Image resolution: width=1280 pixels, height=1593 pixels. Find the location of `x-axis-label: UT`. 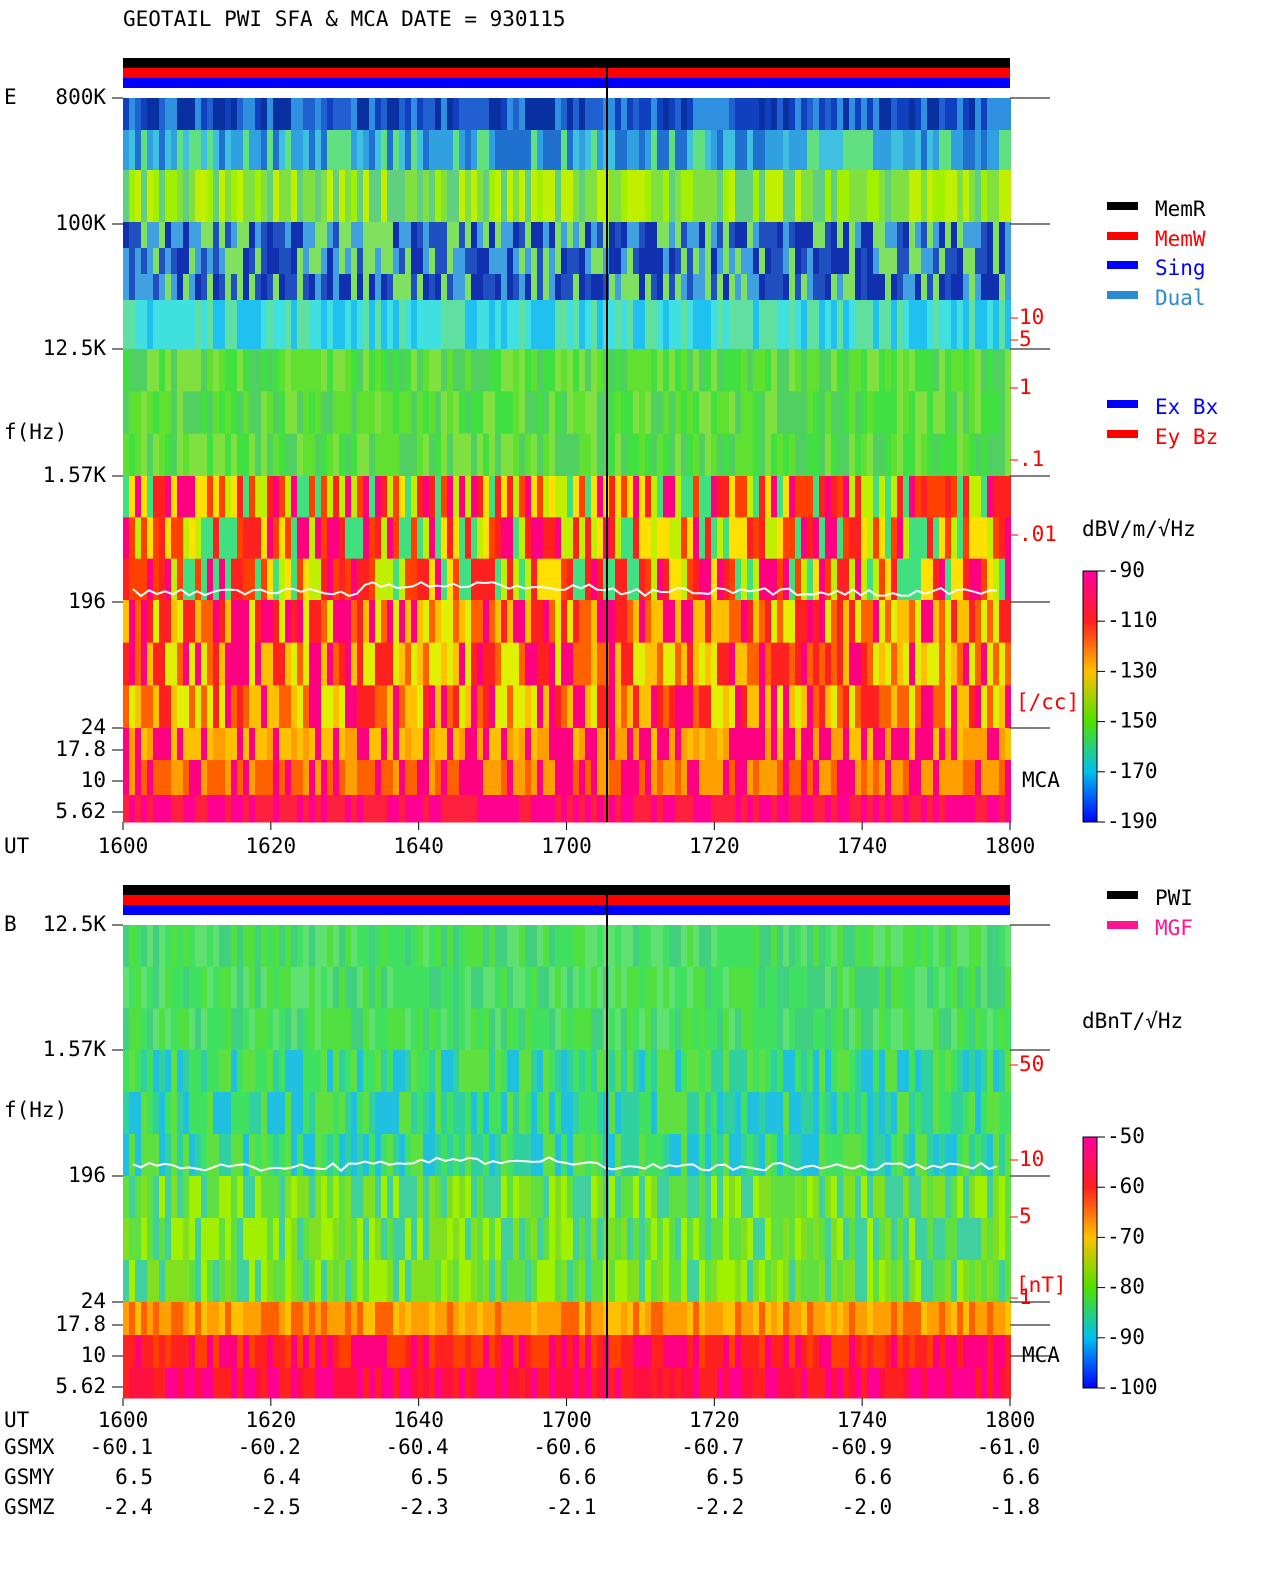

x-axis-label: UT is located at coordinates (17, 846).